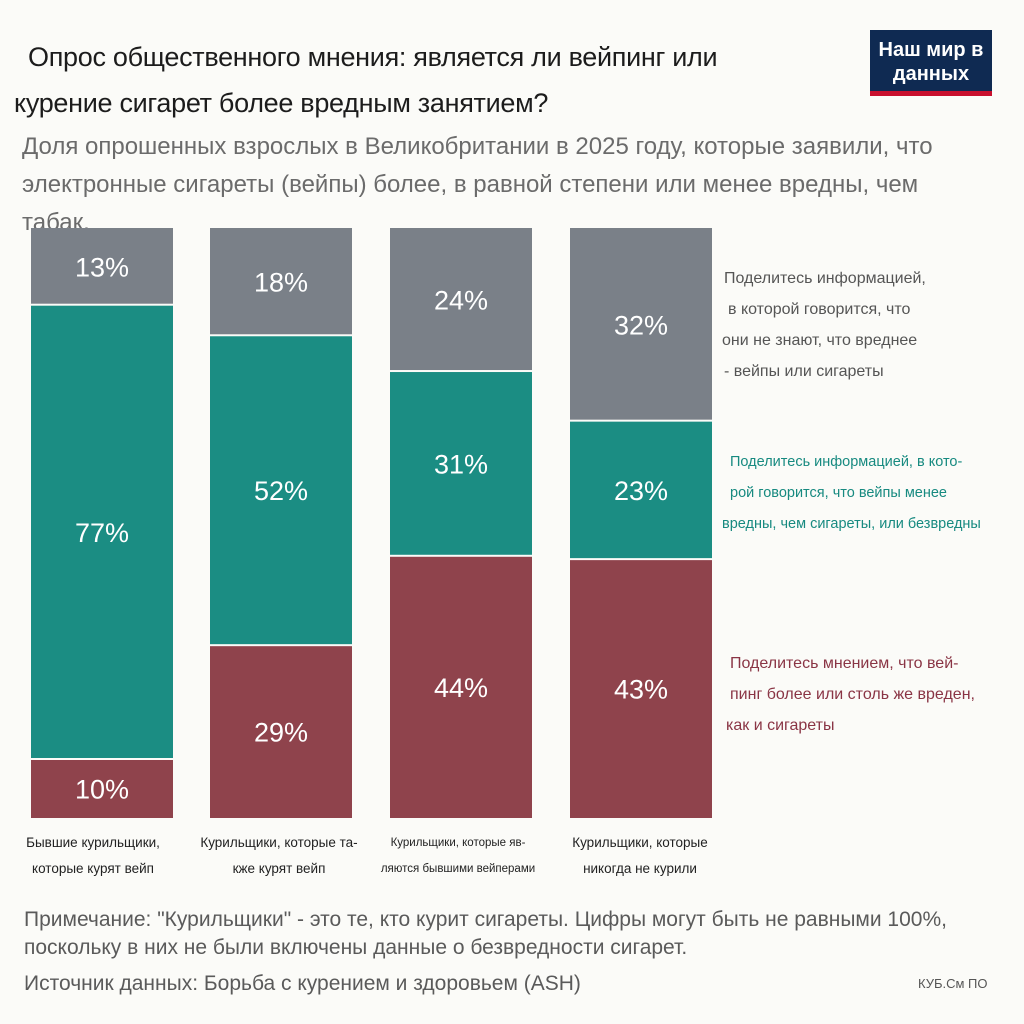 This screenshot has height=1024, width=1024. What do you see at coordinates (93, 842) in the screenshot?
I see `category-label-line: Бывшие курильщики,` at bounding box center [93, 842].